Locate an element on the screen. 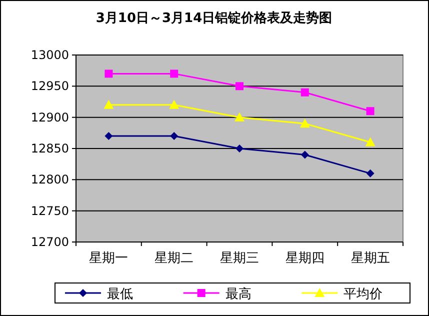 This screenshot has width=429, height=316. y-tick-label: 12750 is located at coordinates (49, 211).